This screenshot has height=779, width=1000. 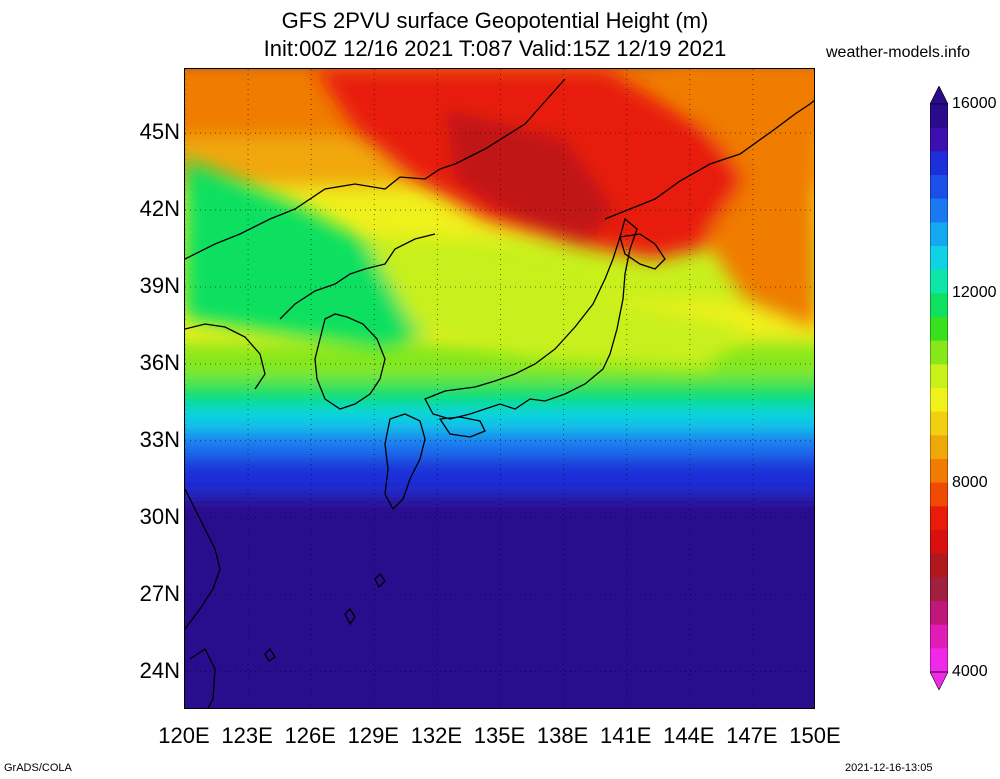 What do you see at coordinates (373, 735) in the screenshot?
I see `longitude-label: 129E` at bounding box center [373, 735].